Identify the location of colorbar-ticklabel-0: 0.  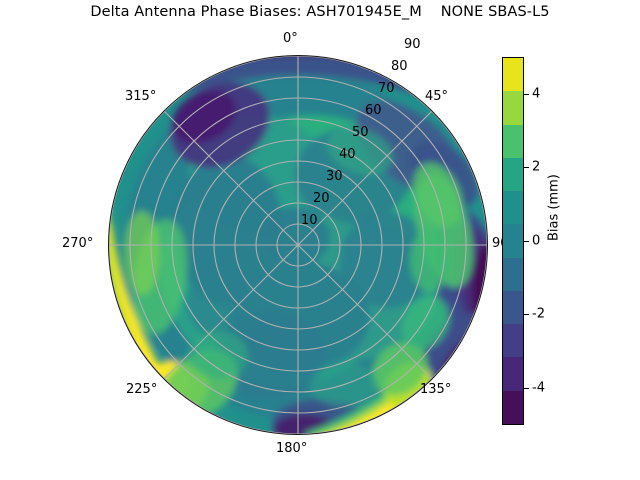
(536, 241).